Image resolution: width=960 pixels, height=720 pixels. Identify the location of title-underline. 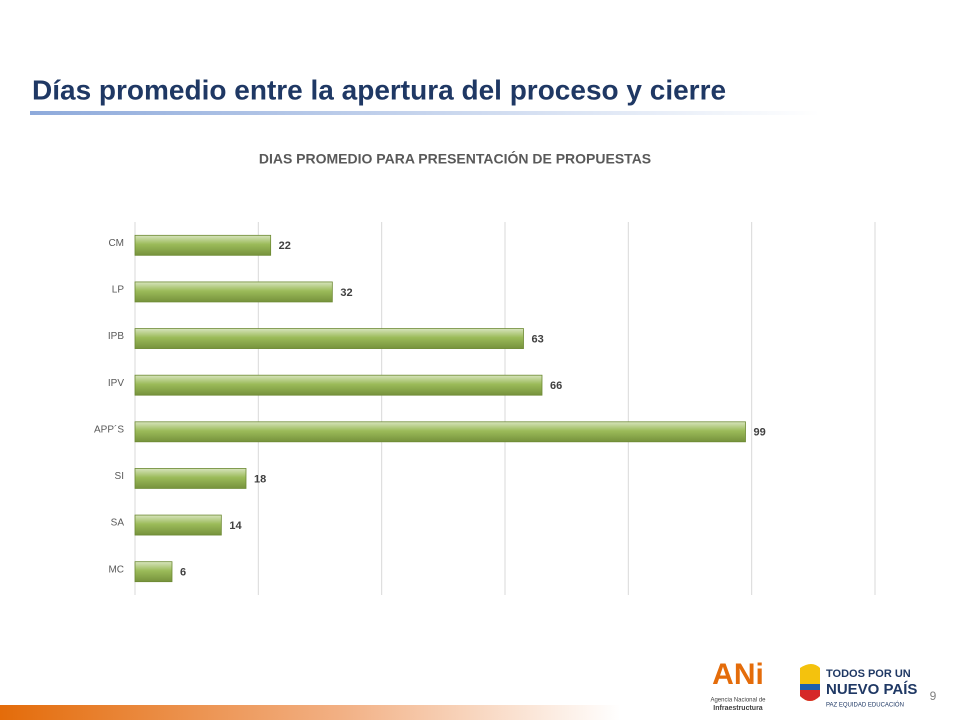
(425, 113).